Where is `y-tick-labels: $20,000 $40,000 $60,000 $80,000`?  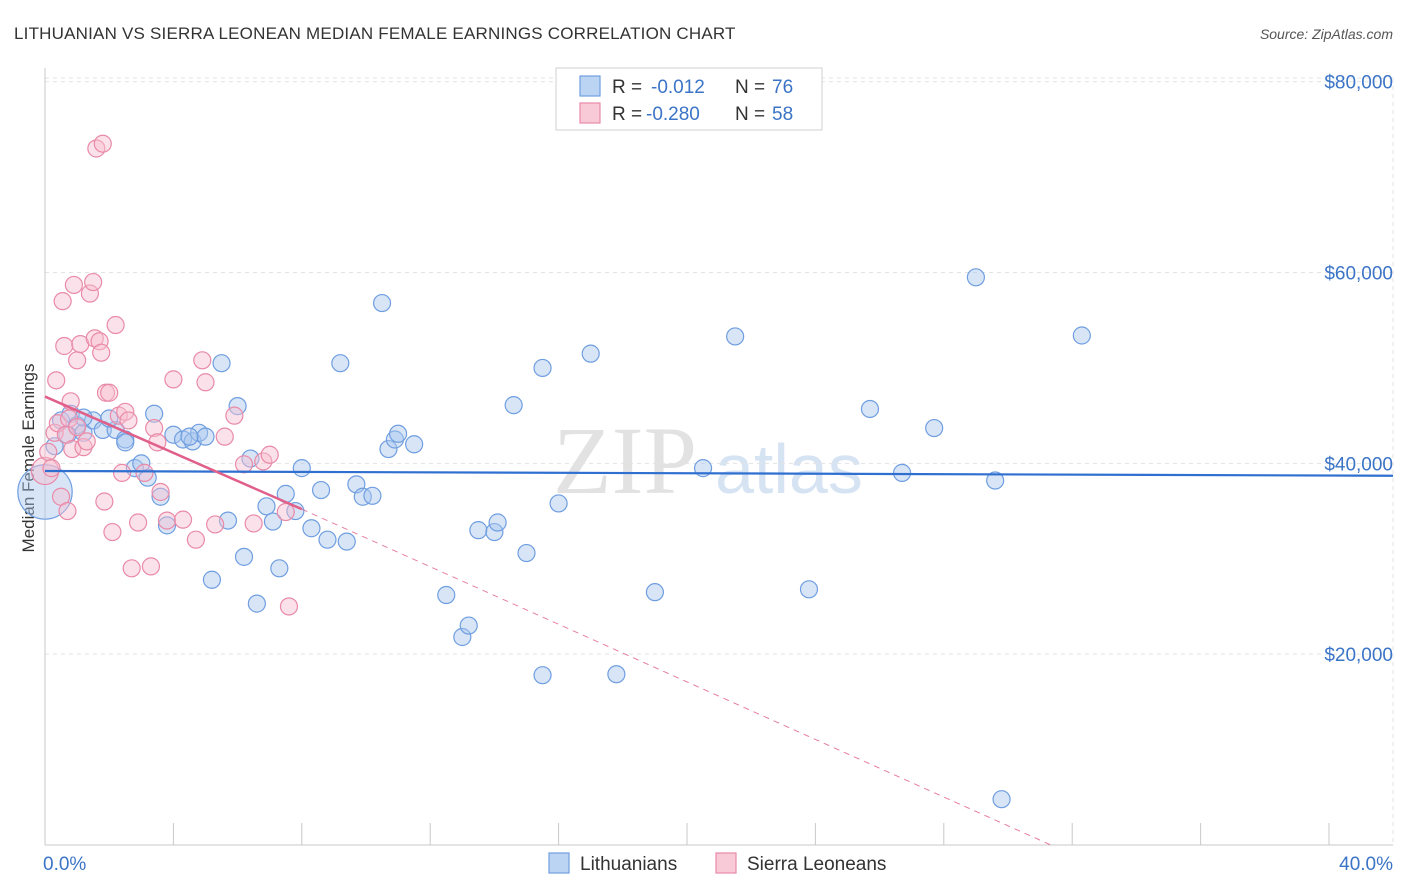 y-tick-labels: $20,000 $40,000 $60,000 $80,000 is located at coordinates (1358, 369).